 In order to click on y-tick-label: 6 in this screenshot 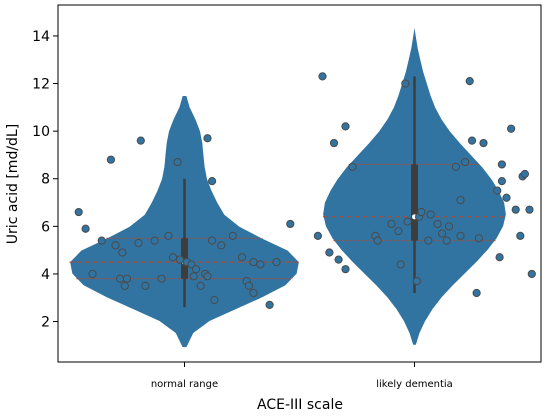, I will do `click(45, 227)`.